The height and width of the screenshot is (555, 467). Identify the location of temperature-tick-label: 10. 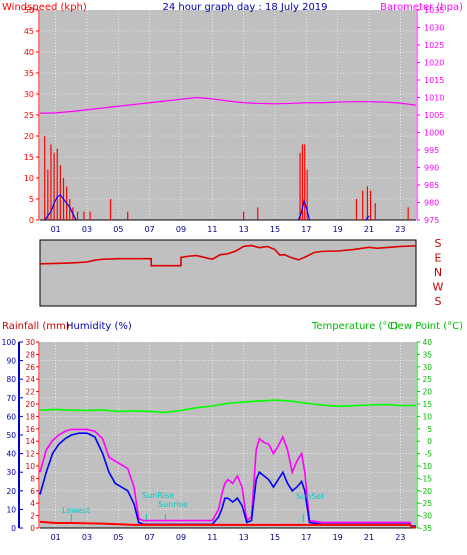
(427, 416).